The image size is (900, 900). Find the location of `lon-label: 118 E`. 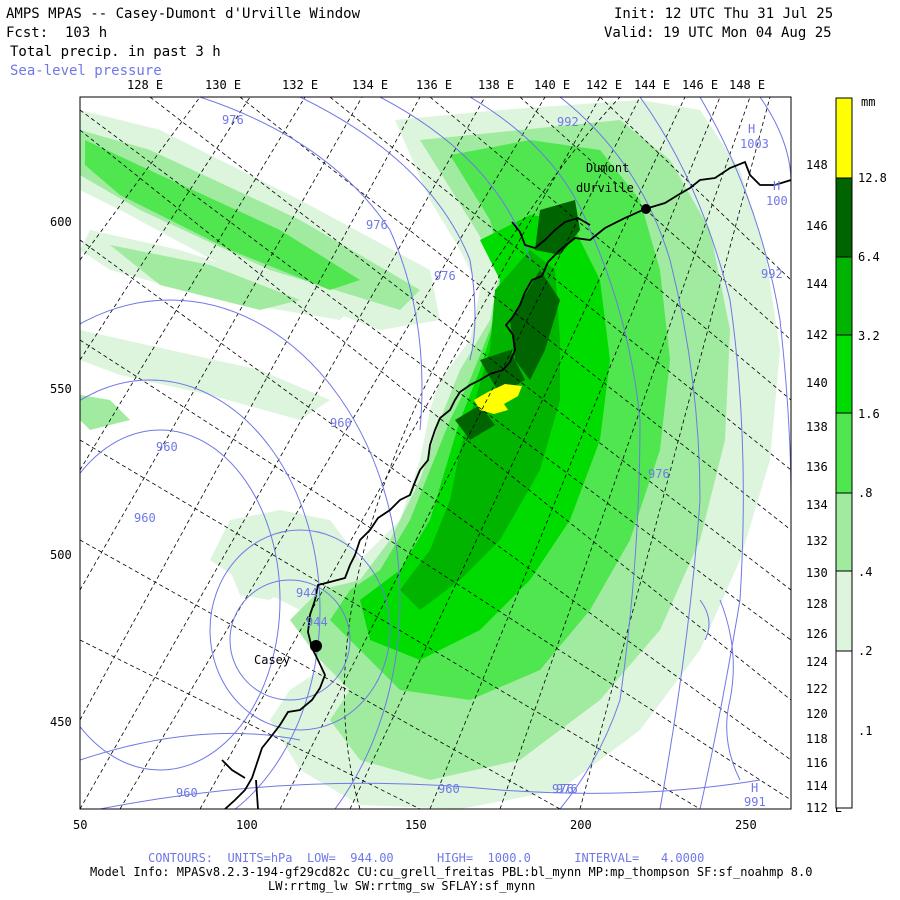

lon-label: 118 E is located at coordinates (824, 739).